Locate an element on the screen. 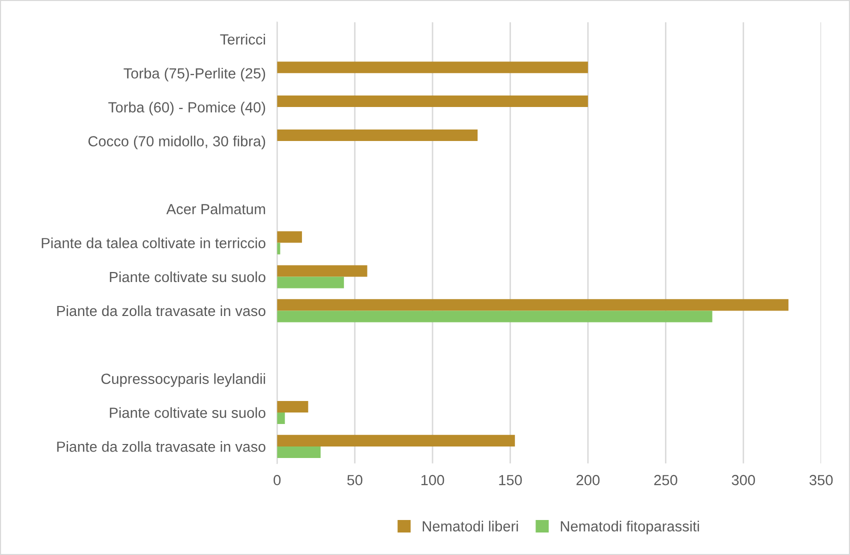 This screenshot has height=555, width=850. y-tick-label: Acer Palmatum is located at coordinates (216, 209).